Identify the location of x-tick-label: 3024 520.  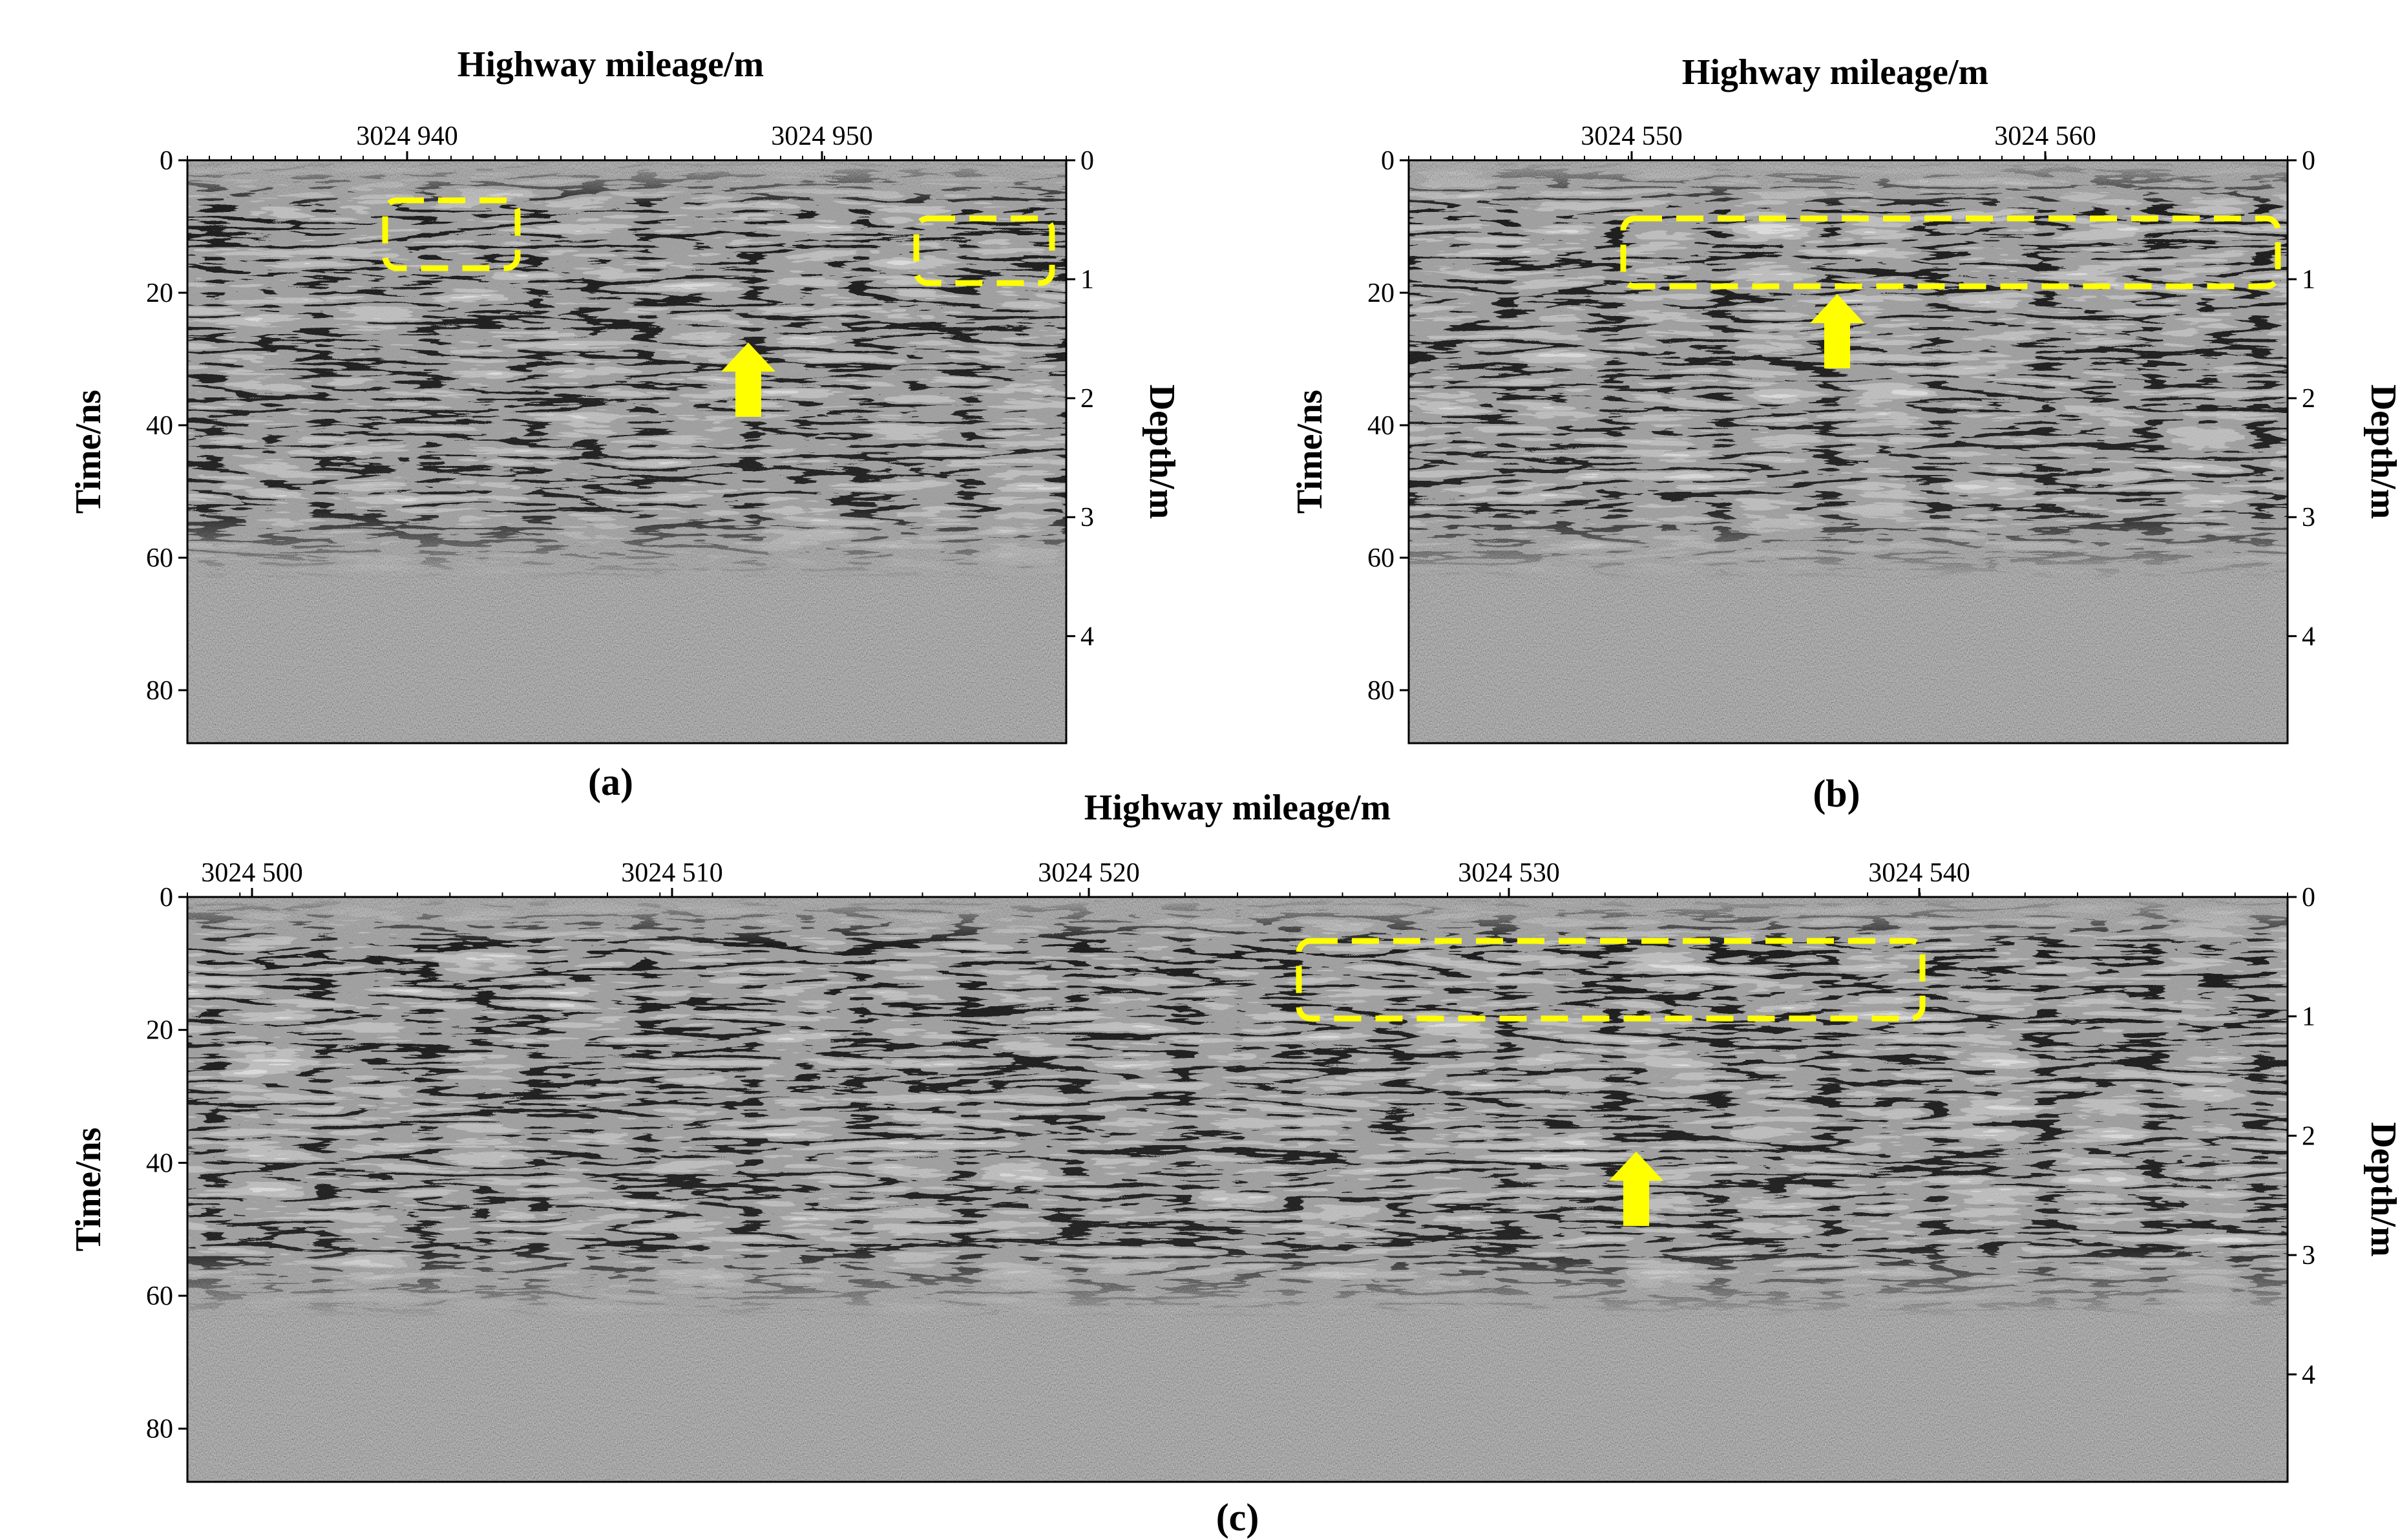
(1089, 873).